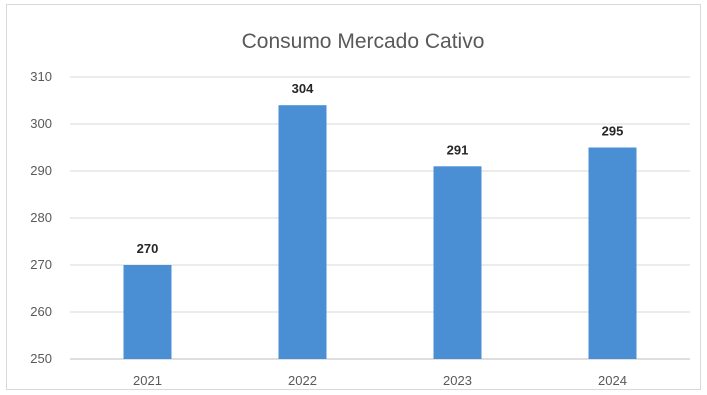 Image resolution: width=707 pixels, height=395 pixels. What do you see at coordinates (148, 248) in the screenshot?
I see `data-label: 270` at bounding box center [148, 248].